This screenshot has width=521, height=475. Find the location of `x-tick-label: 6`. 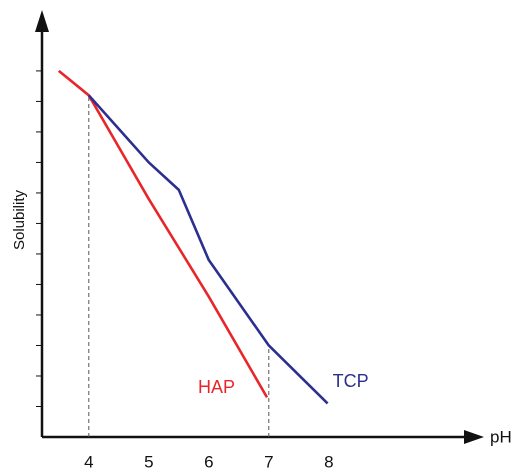

x-tick-label: 6 is located at coordinates (208, 461).